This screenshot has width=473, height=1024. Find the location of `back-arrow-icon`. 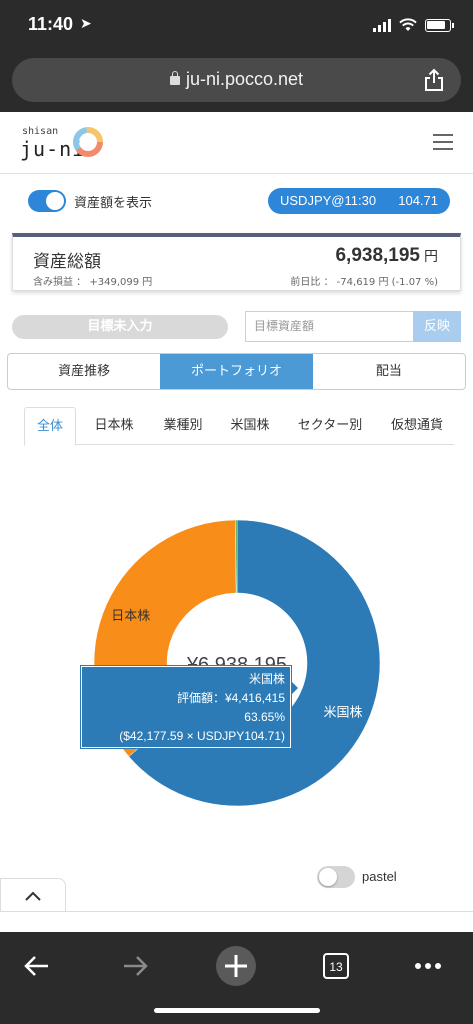

back-arrow-icon is located at coordinates (38, 966).